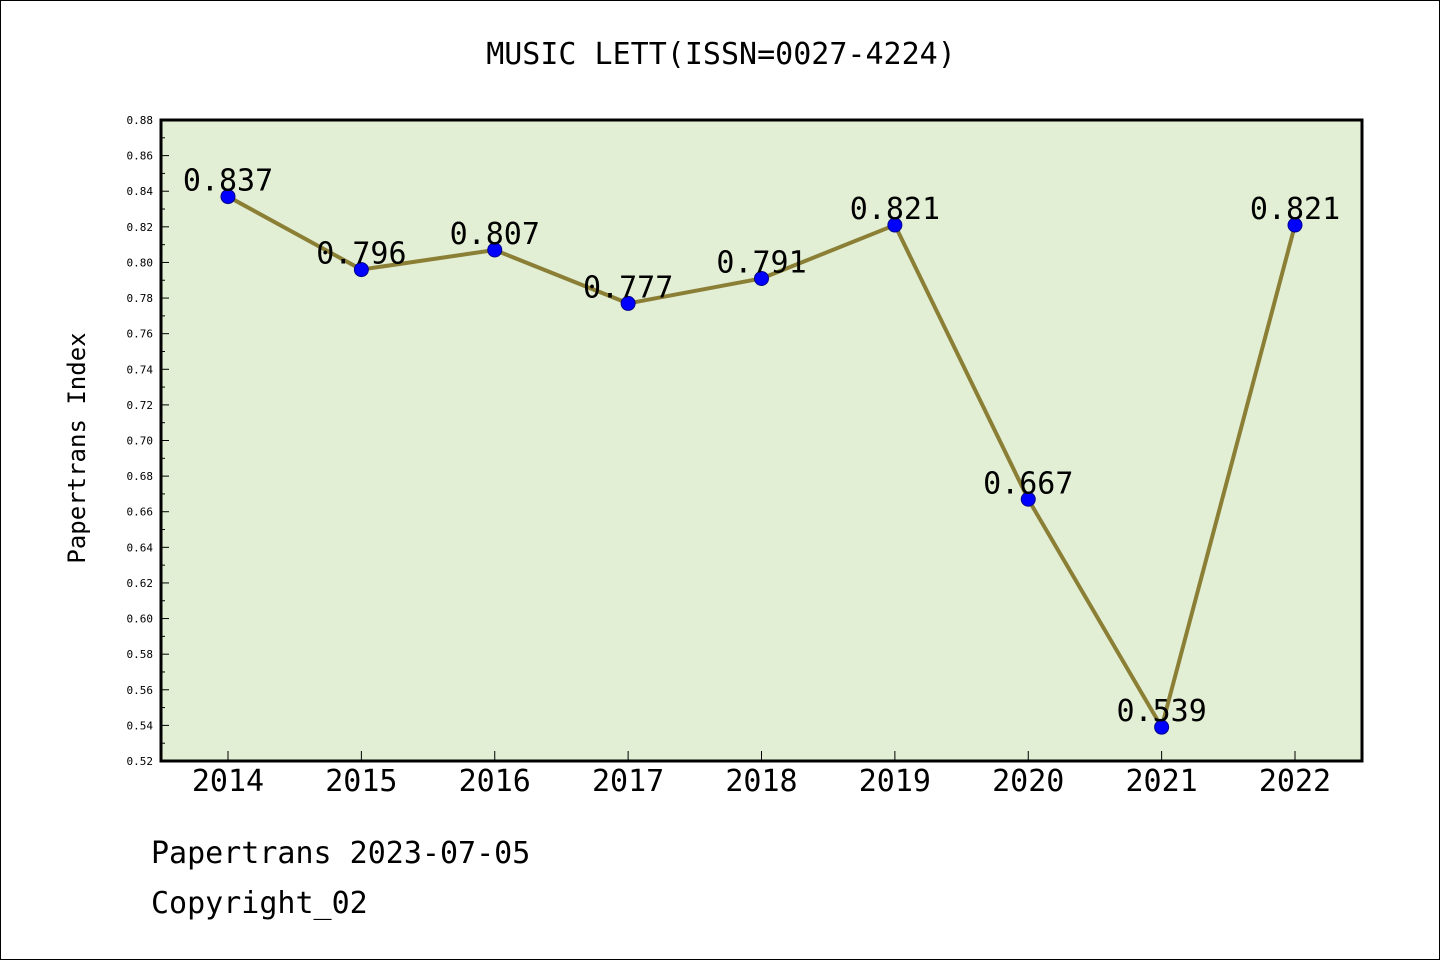 The height and width of the screenshot is (960, 1440). What do you see at coordinates (140, 725) in the screenshot?
I see `y-tick-label: 0.54` at bounding box center [140, 725].